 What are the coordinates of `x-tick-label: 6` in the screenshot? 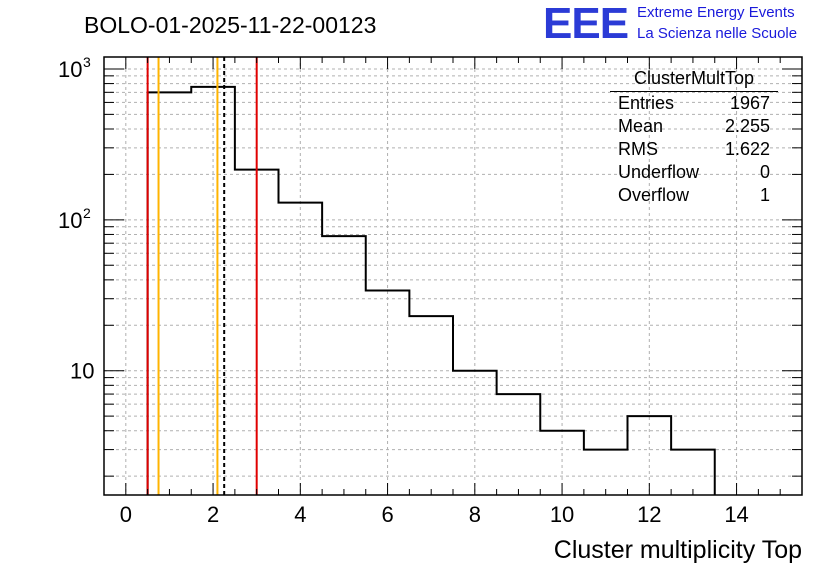 It's located at (387, 514).